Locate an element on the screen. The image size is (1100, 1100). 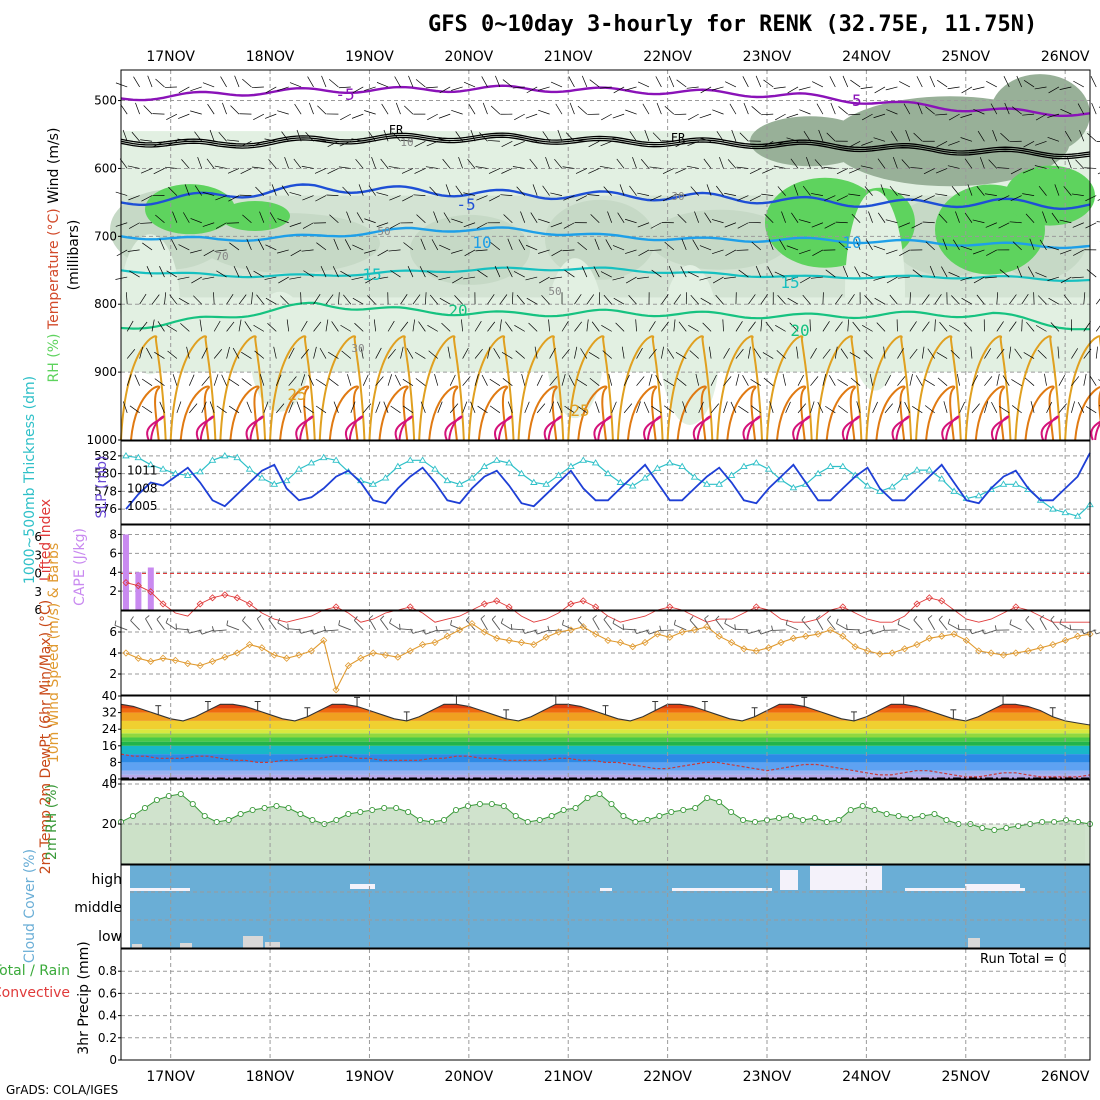
cape-tick-label: 6 is located at coordinates (113, 553).